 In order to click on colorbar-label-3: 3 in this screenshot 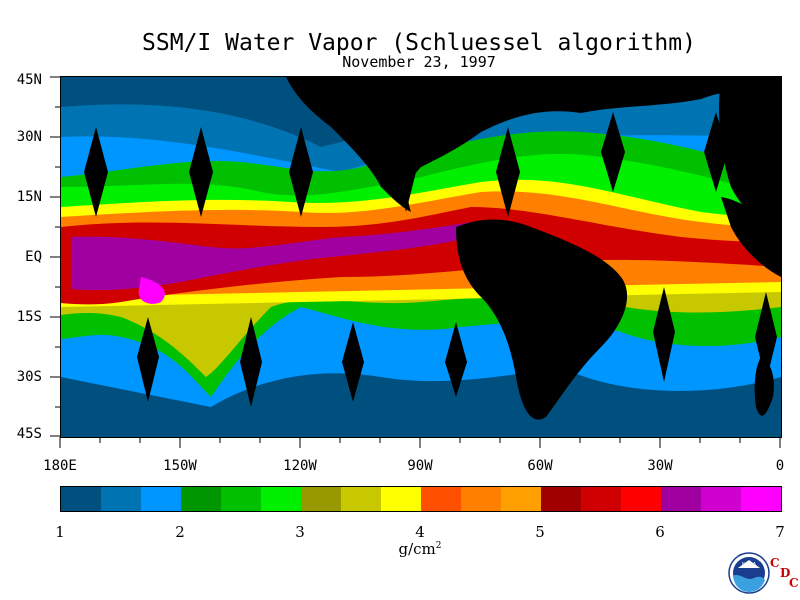, I will do `click(300, 532)`.